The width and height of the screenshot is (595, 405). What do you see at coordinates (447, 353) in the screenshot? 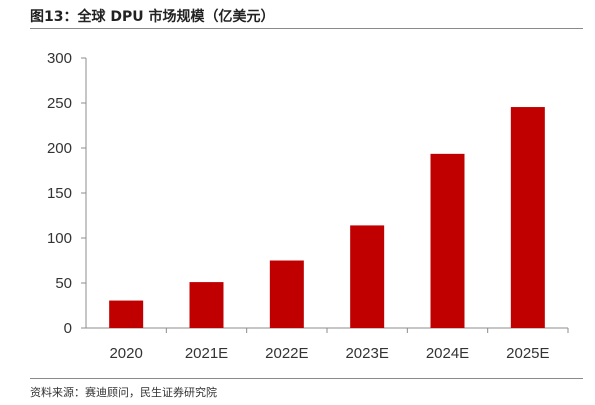
I see `x-tick-label-2024E: 2024E` at bounding box center [447, 353].